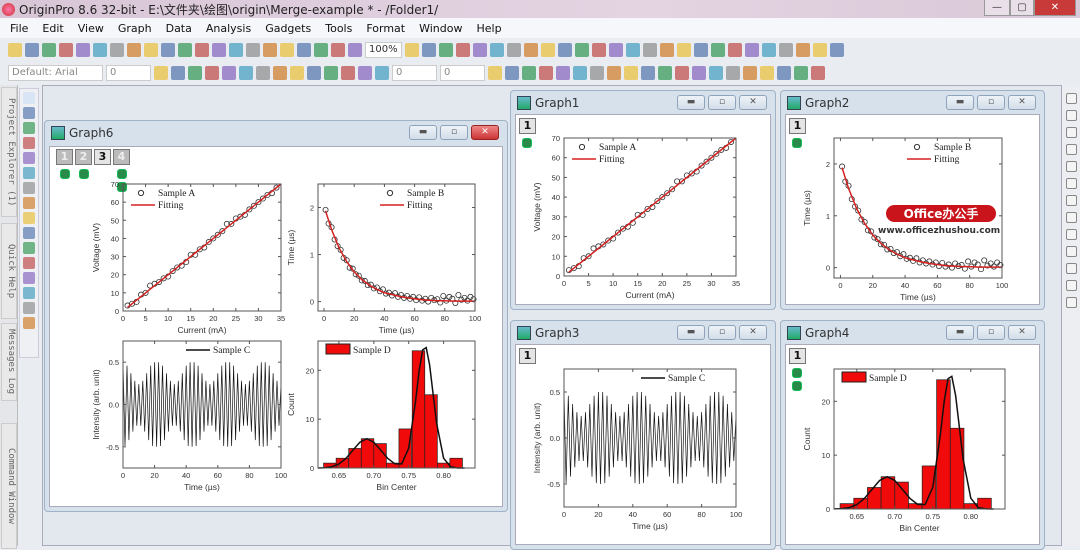 The height and width of the screenshot is (550, 1080). I want to click on set-x-icon, so click(649, 49).